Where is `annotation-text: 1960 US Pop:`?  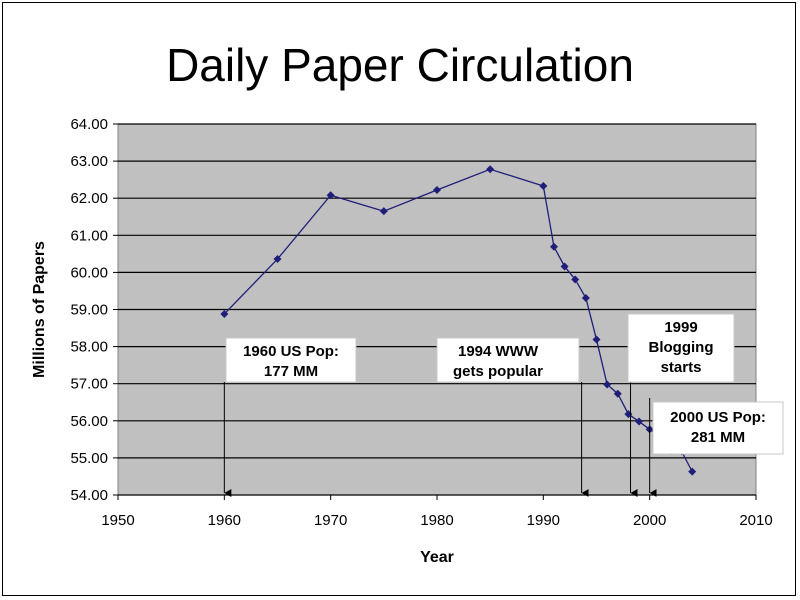 annotation-text: 1960 US Pop: is located at coordinates (291, 351).